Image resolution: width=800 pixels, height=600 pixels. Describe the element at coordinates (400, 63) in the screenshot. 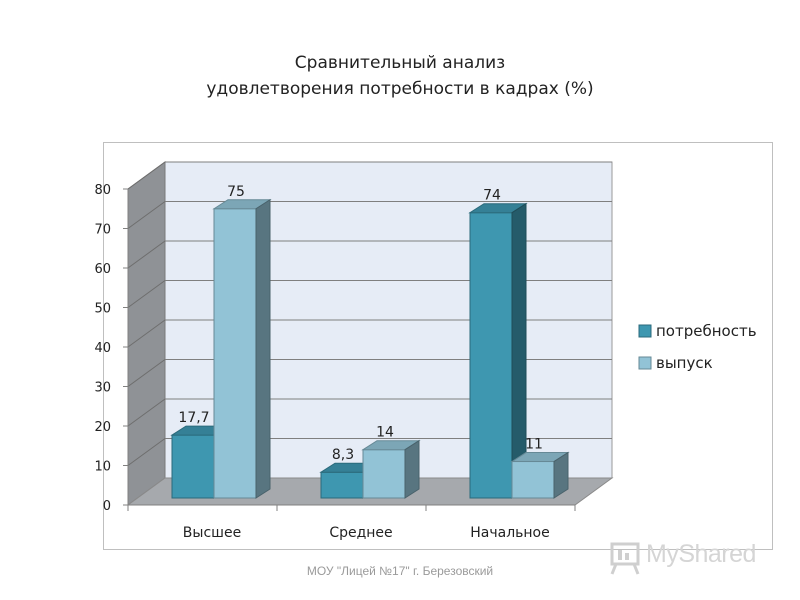

I see `chart-title-line-1: Сравнительный анализ` at that location.